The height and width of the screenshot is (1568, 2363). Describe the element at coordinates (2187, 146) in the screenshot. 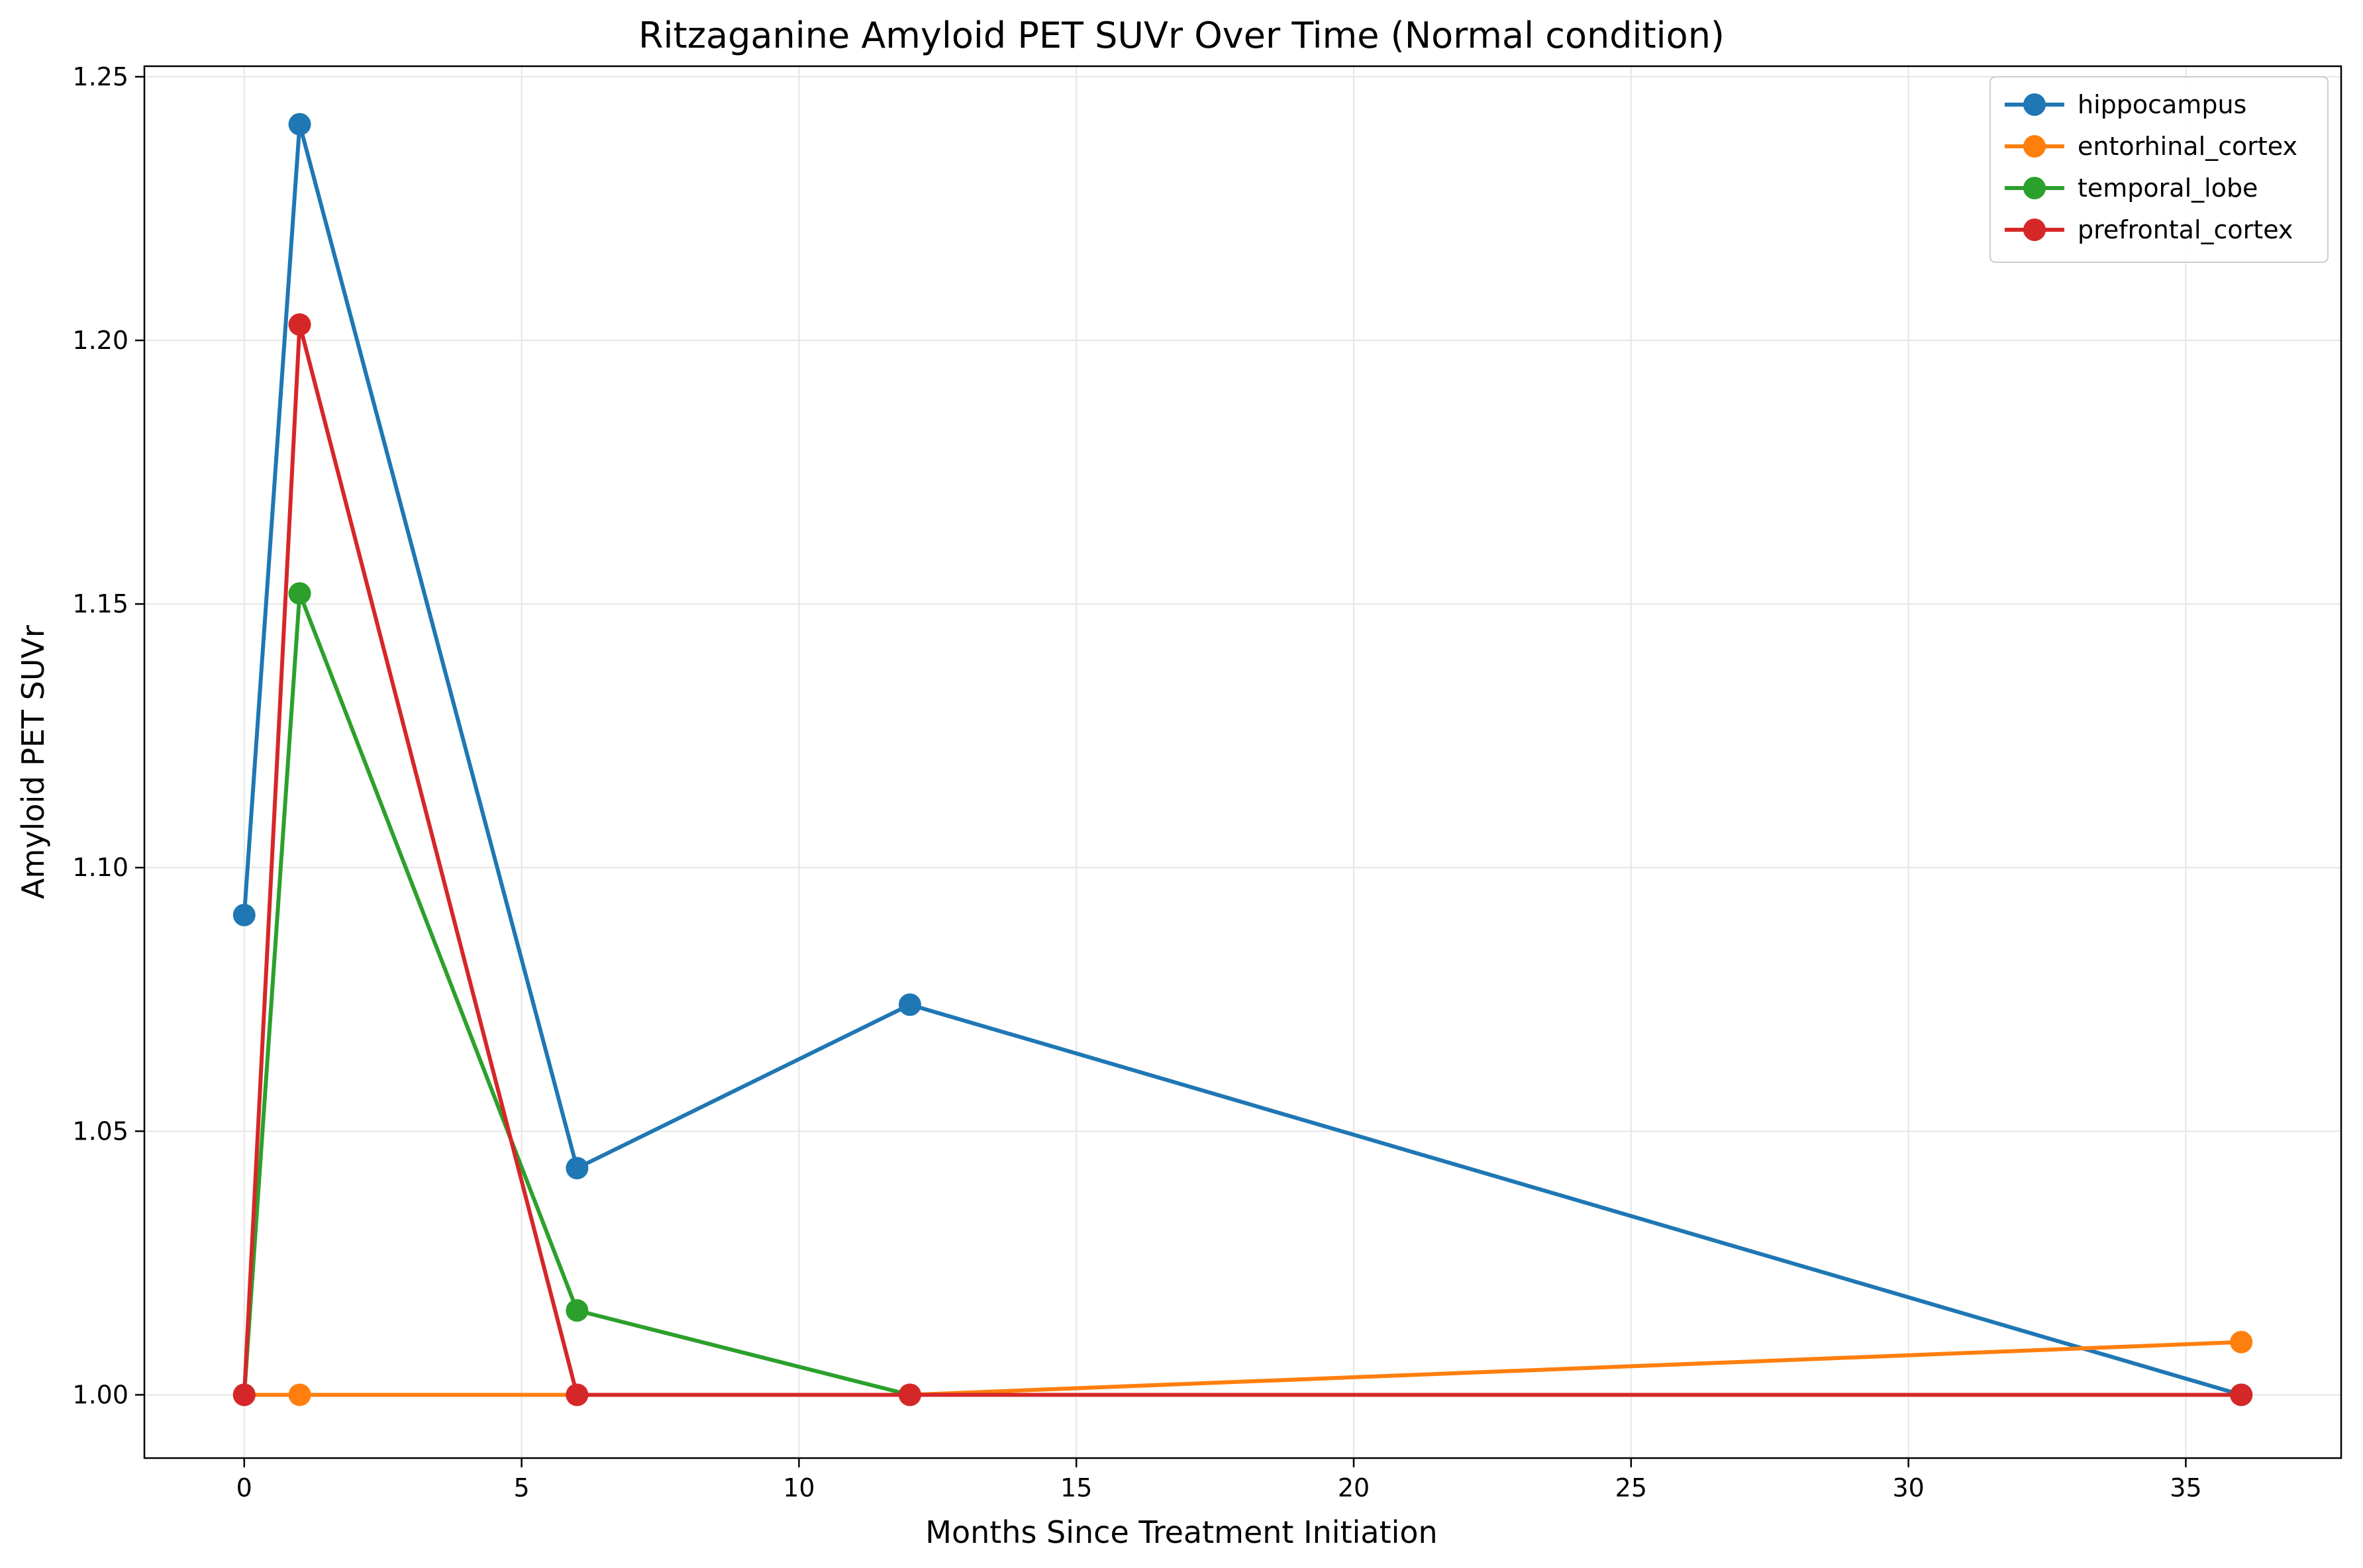

I see `legend-label: entorhinal_cortex` at that location.